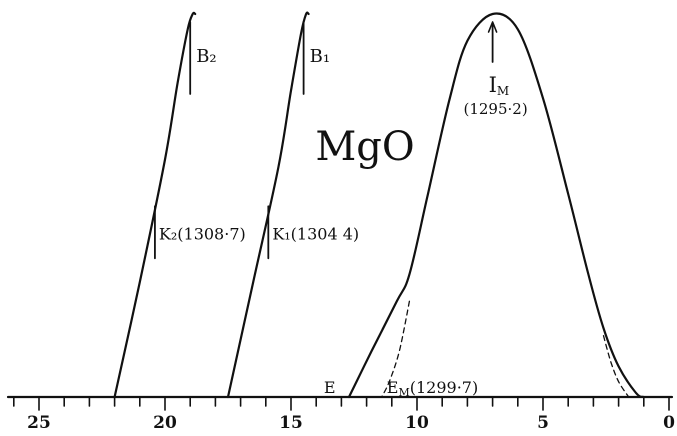 This screenshot has width=677, height=436. I want to click on em-label: EM(1299·7), so click(432, 388).